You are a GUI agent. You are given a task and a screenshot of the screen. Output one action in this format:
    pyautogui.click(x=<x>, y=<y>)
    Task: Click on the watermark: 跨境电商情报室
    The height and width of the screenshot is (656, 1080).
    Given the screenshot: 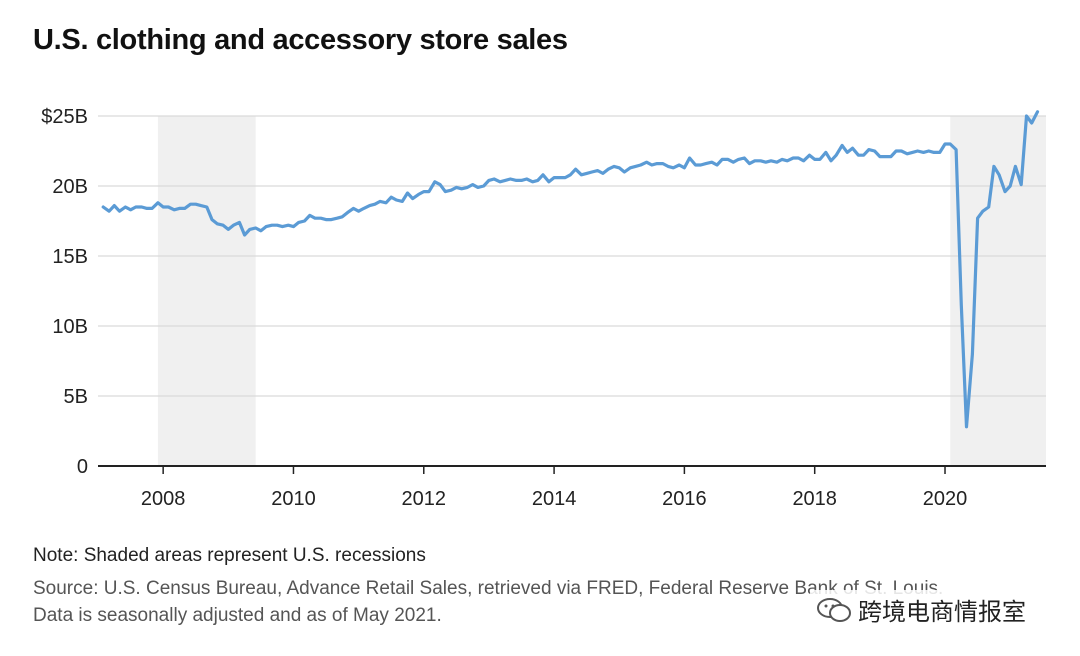 What is the action you would take?
    pyautogui.click(x=921, y=609)
    